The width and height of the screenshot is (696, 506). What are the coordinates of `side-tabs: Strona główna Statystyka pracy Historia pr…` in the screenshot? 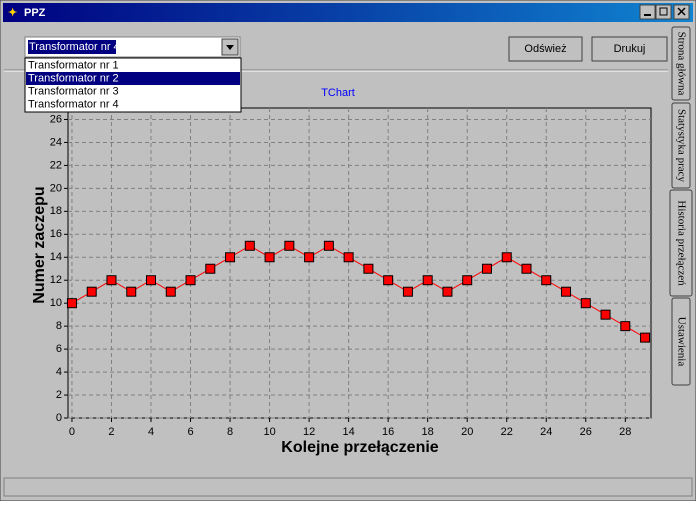 It's located at (681, 206).